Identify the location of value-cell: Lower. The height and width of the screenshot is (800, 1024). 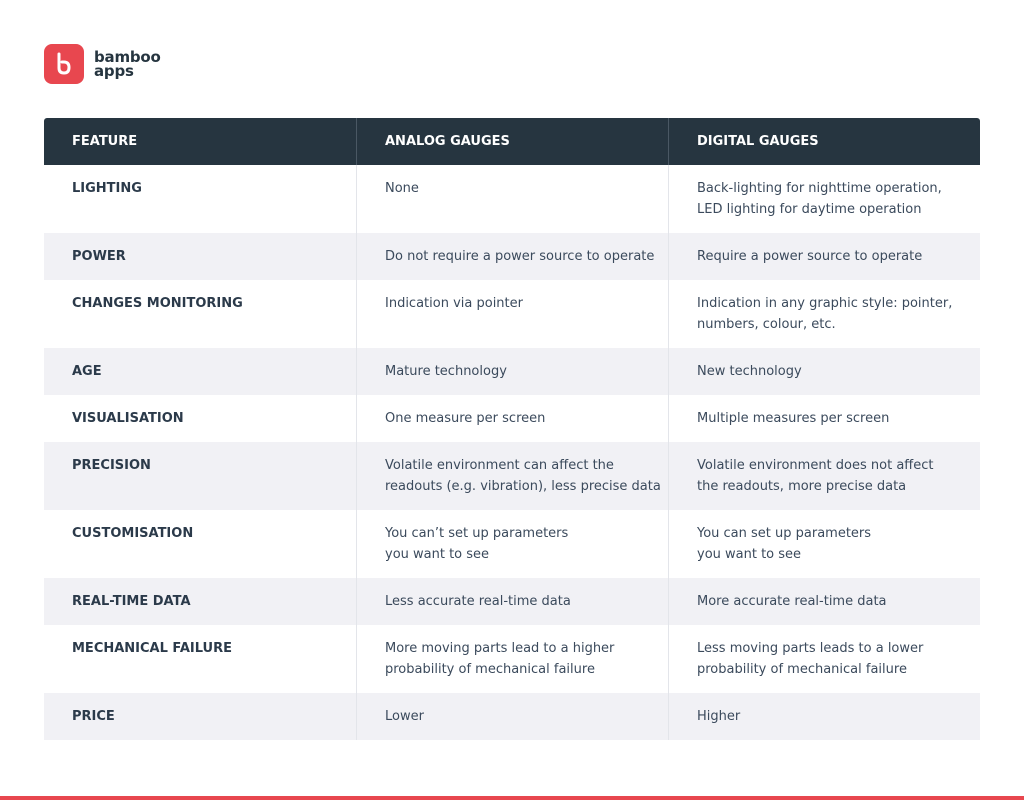
(512, 716).